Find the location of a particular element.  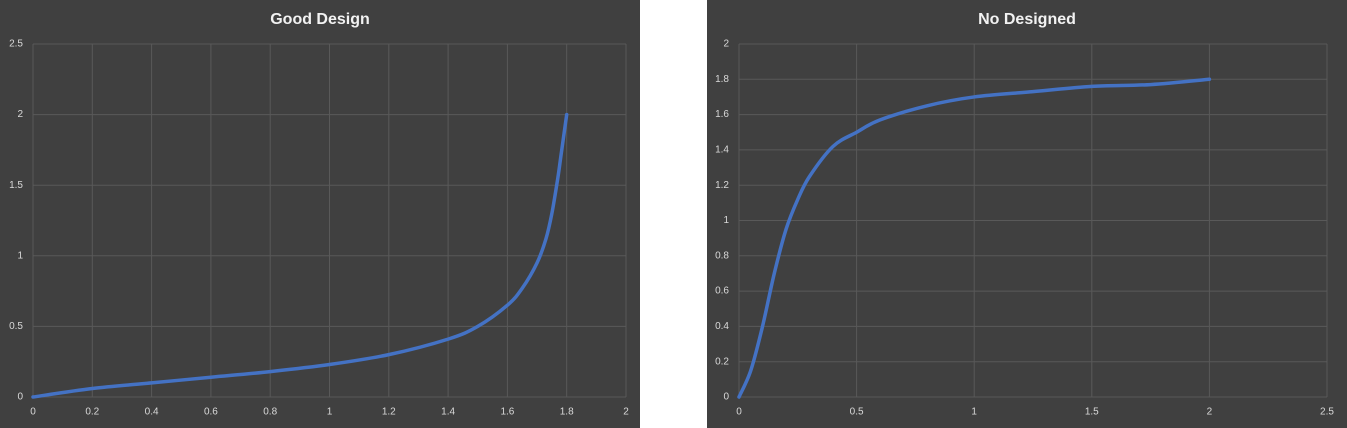

y-tick-label: 1.8 is located at coordinates (722, 79).